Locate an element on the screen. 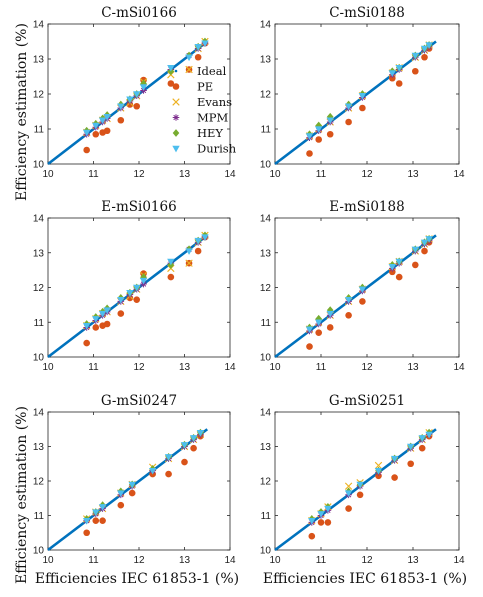  subplot-e-msi0166: E-mSi0166 10 11 12 13 14 10 11 12 13 14 is located at coordinates (134, 286).